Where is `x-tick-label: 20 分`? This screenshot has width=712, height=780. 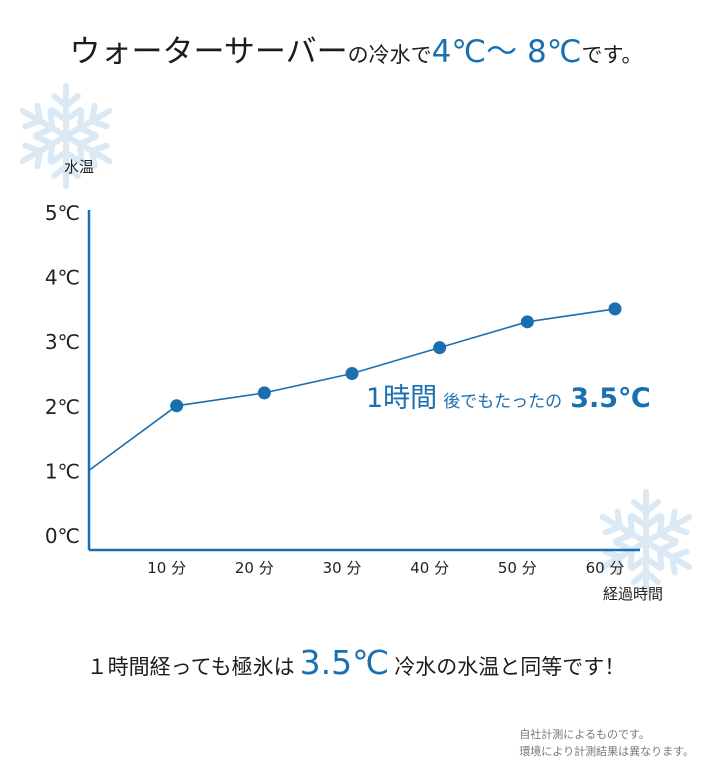 x-tick-label: 20 分 is located at coordinates (254, 568).